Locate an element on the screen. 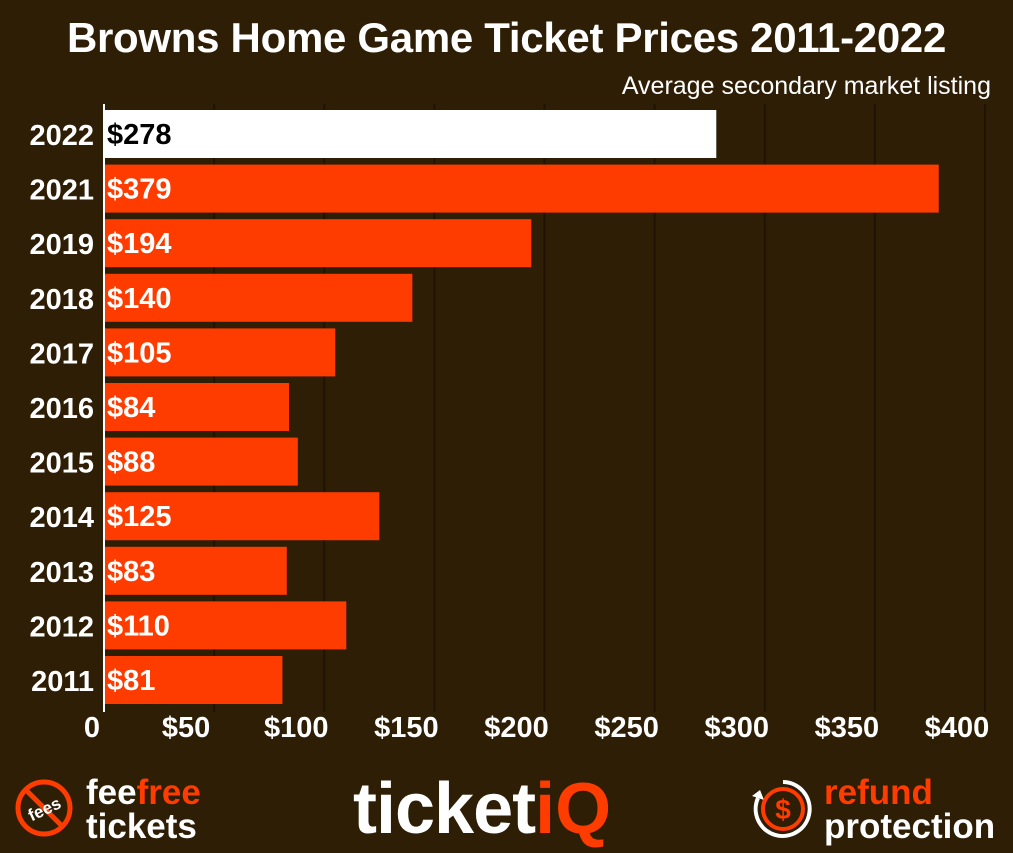 Image resolution: width=1013 pixels, height=853 pixels. x-tick-label: $300 is located at coordinates (736, 728).